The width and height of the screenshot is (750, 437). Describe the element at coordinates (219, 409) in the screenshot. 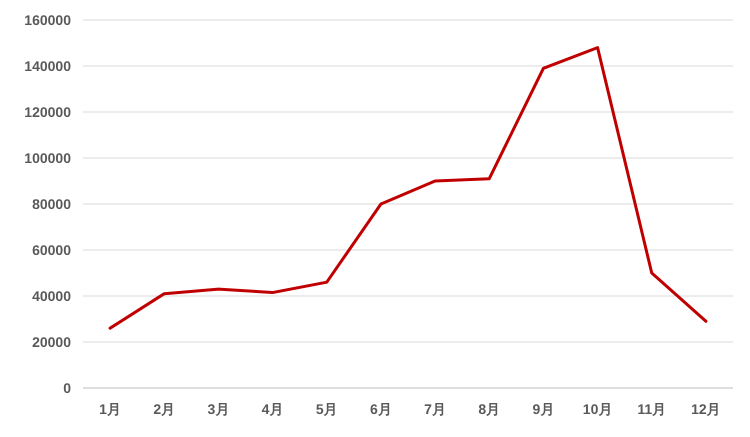

I see `x-tick-label: 3月` at that location.